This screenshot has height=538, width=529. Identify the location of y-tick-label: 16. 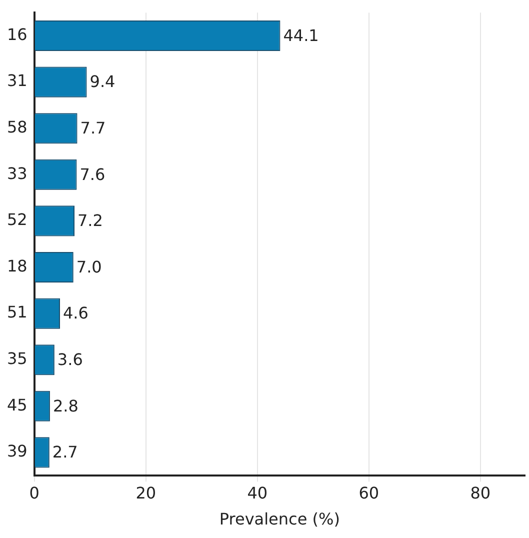
(17, 34).